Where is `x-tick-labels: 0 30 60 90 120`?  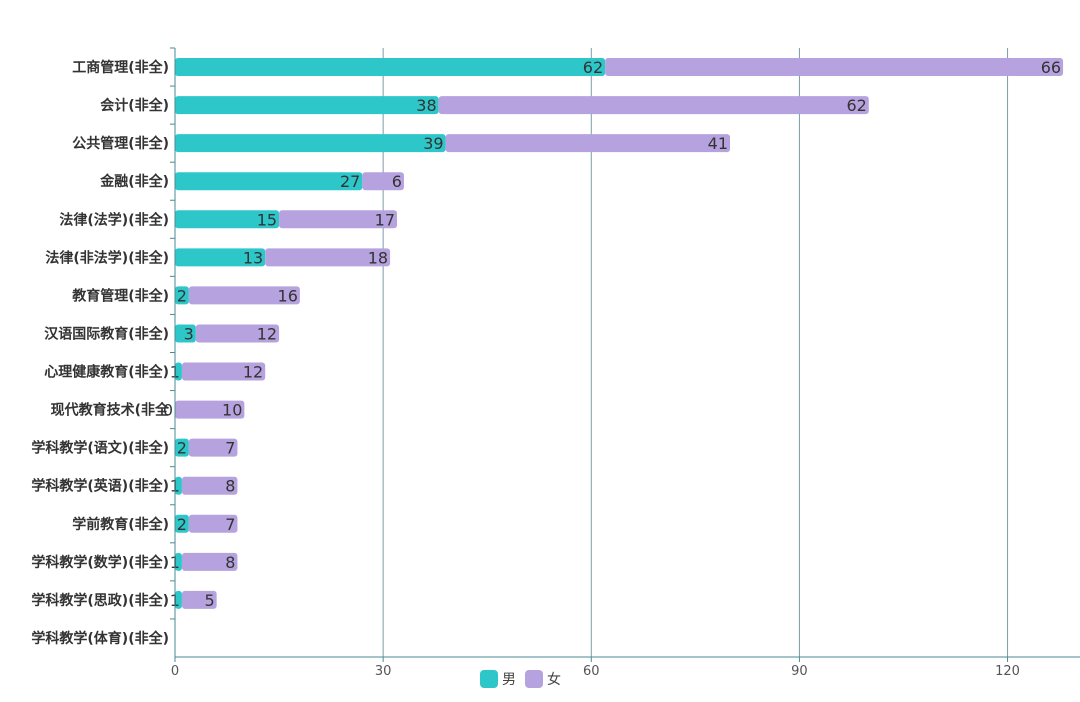 x-tick-labels: 0 30 60 90 120 is located at coordinates (595, 671).